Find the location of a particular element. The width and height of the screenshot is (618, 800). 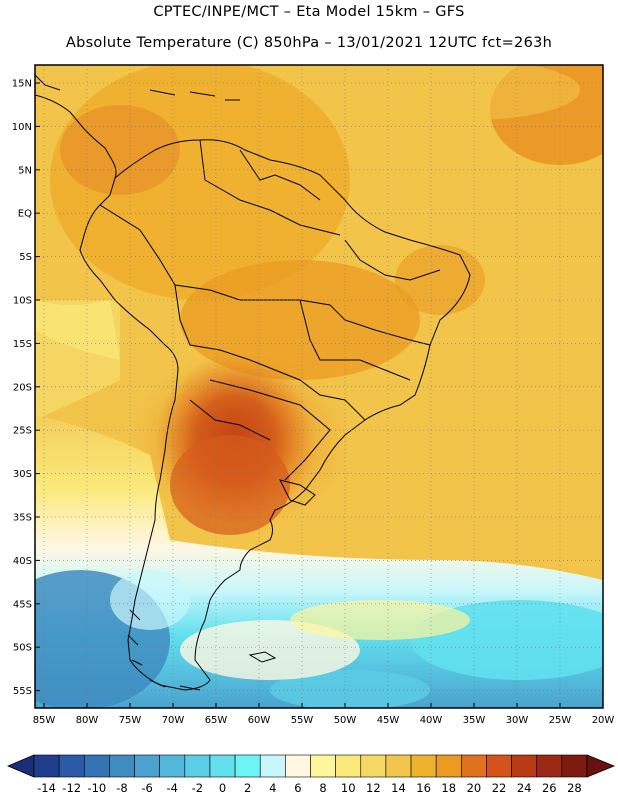

colorbar-label: -4 is located at coordinates (172, 788).